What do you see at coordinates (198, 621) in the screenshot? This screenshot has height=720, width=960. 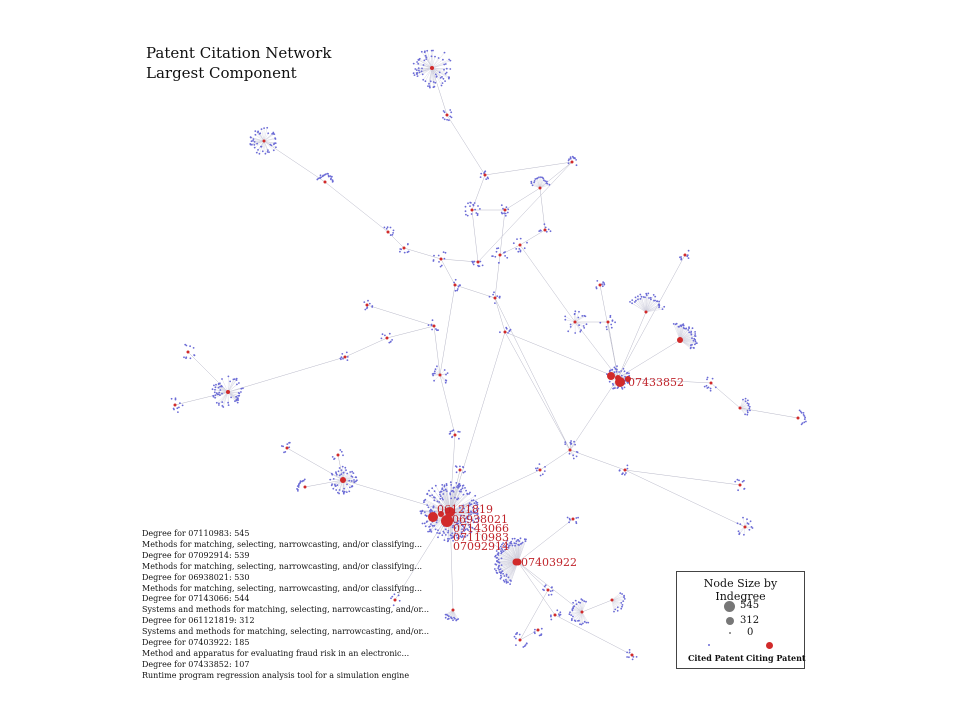 I see `note-line: Degree for 061121819: 312` at bounding box center [198, 621].